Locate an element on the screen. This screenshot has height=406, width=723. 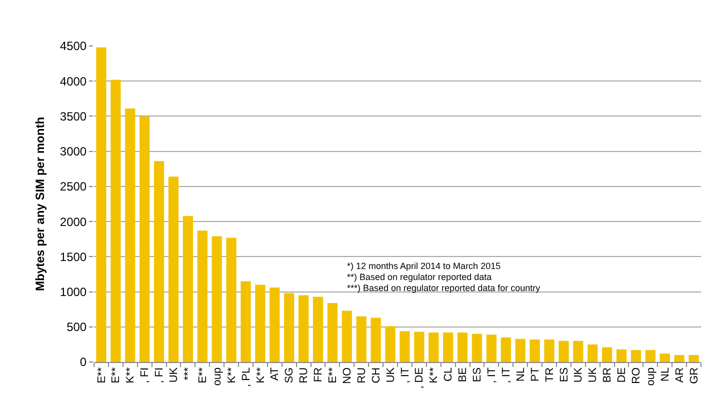
x-tick-label: PT is located at coordinates (535, 374).